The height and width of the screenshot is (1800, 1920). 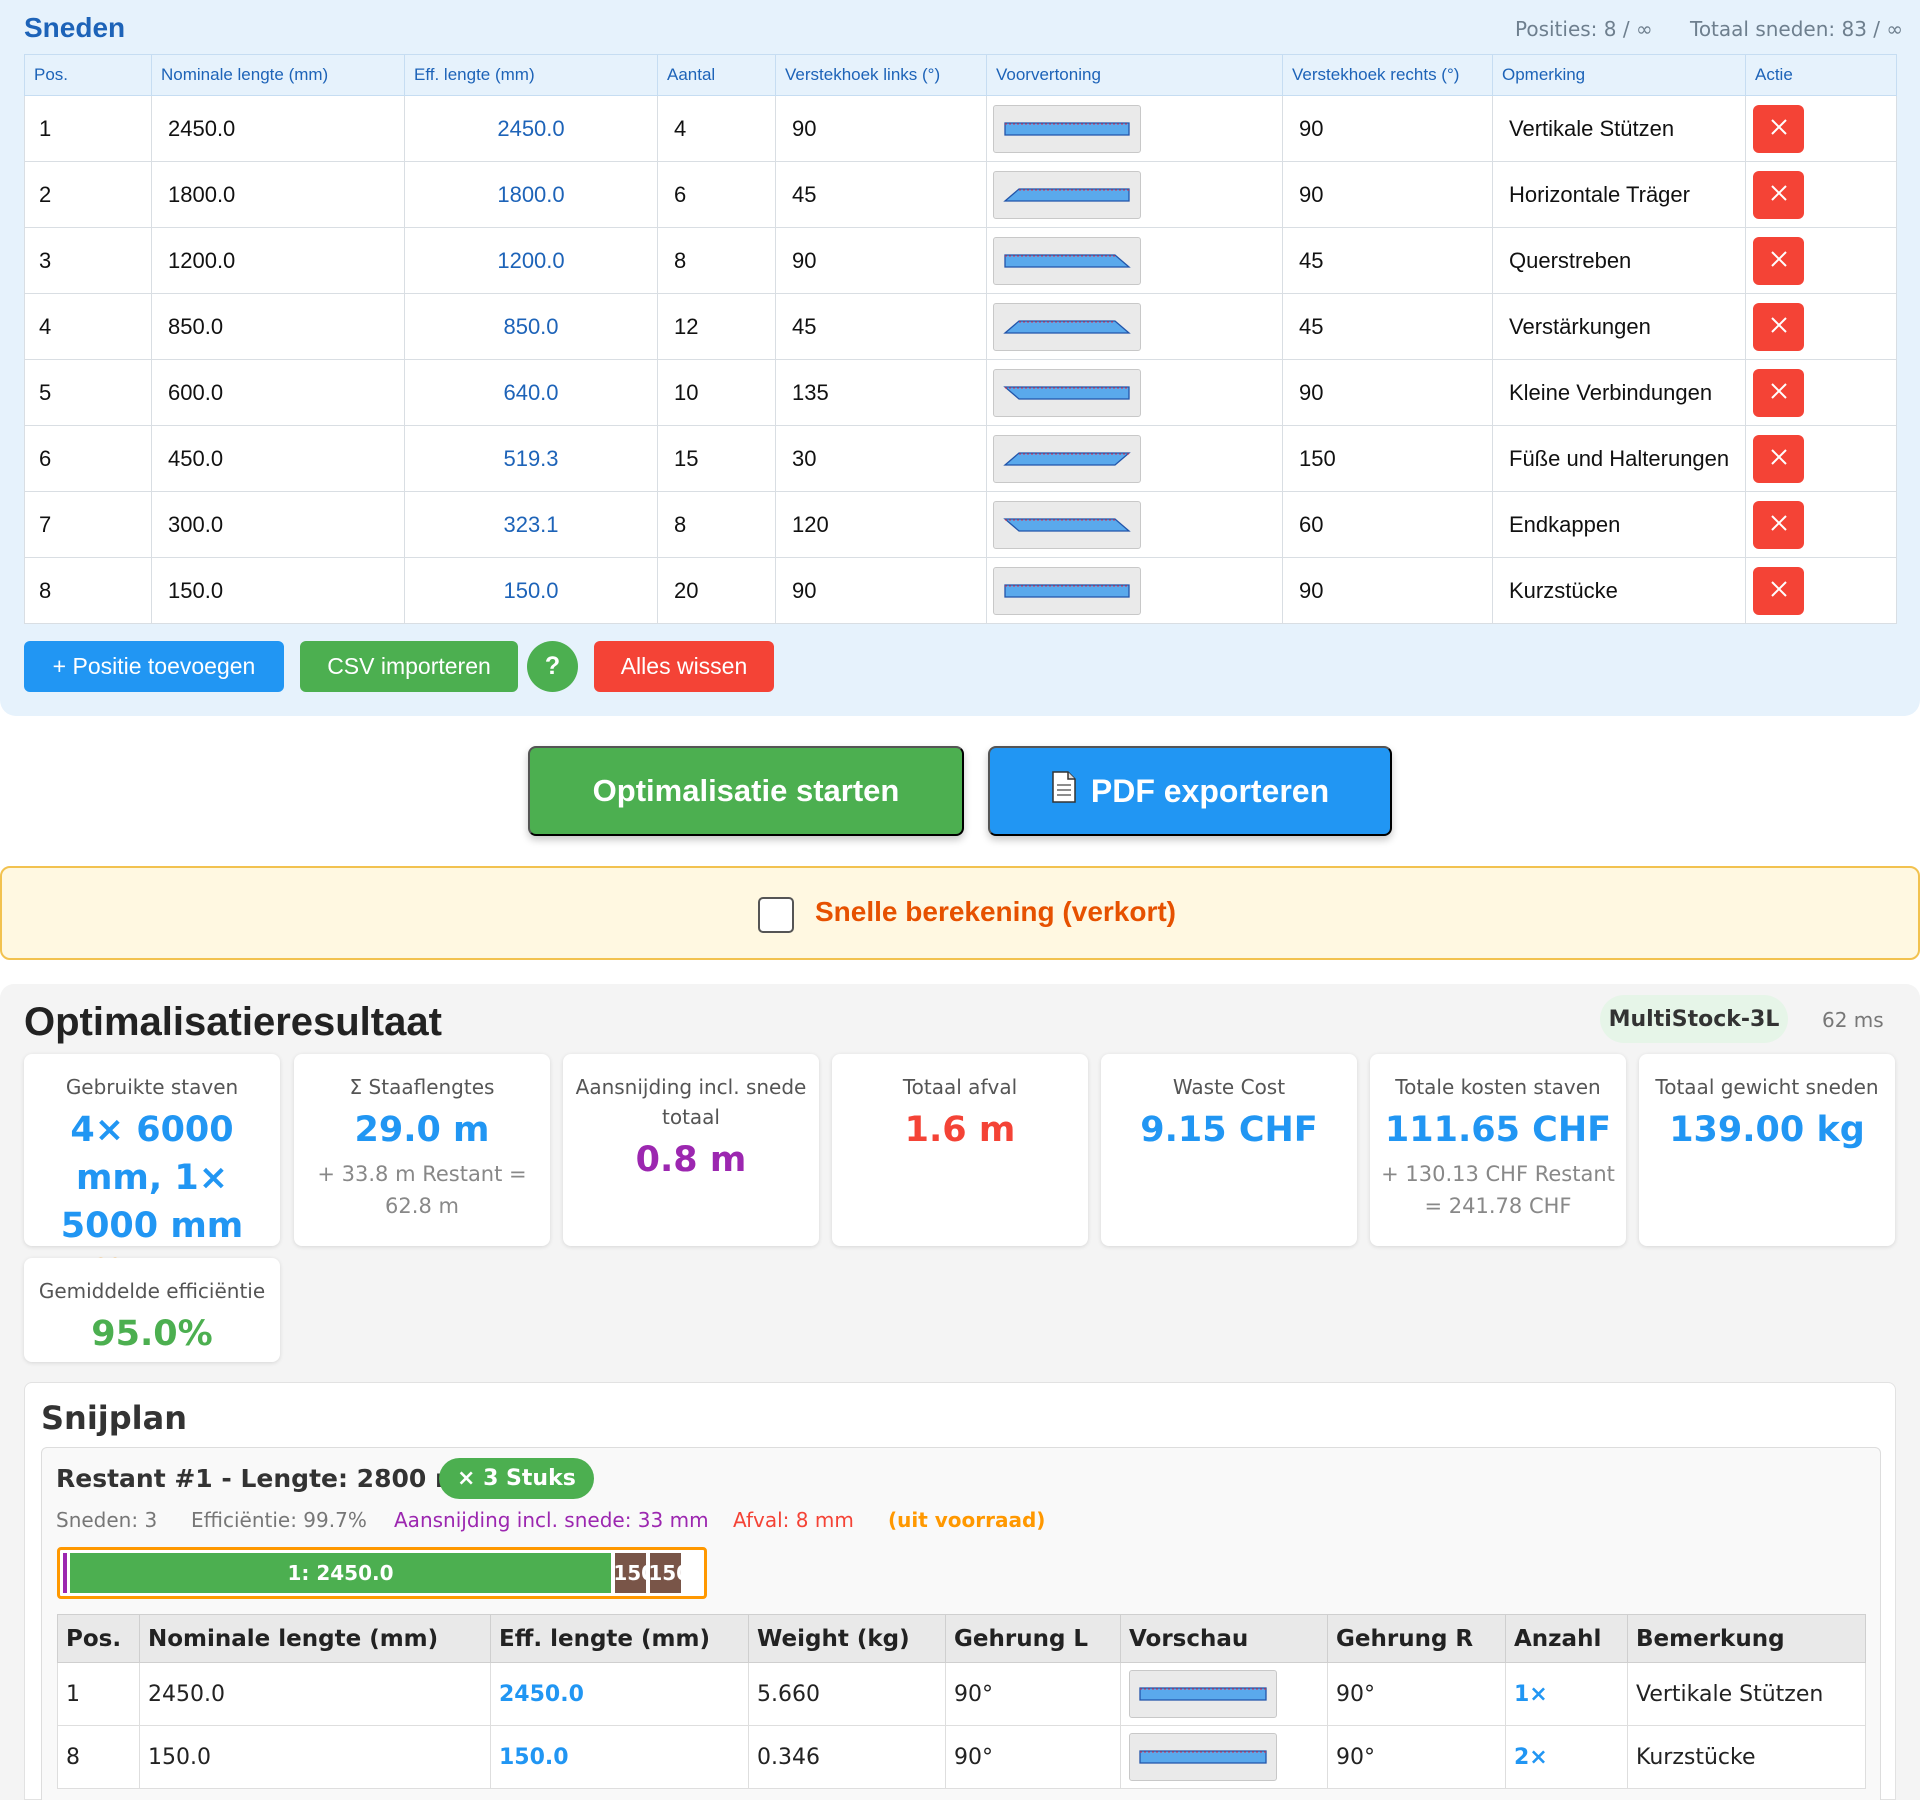 I want to click on miter-left-input: 30, so click(x=881, y=458).